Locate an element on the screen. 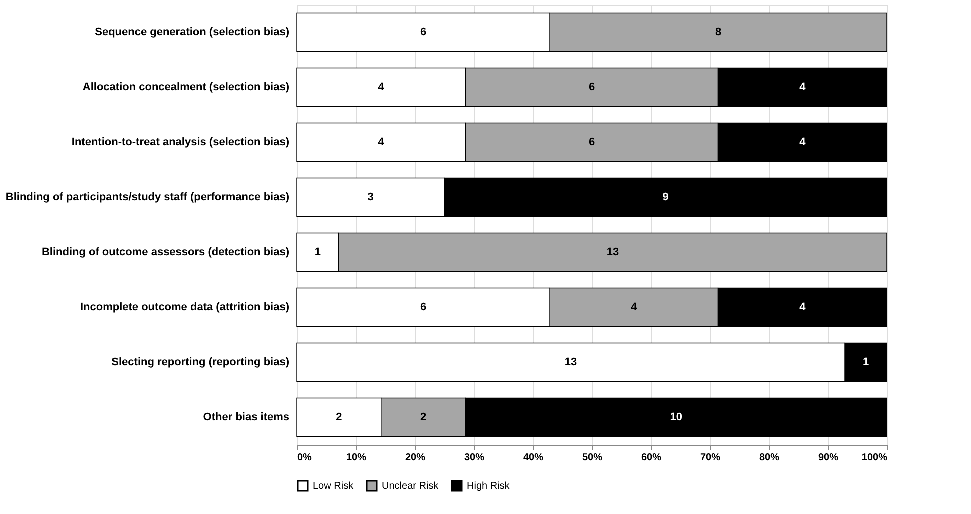  y-tick-label: Allocation concealment (selection bias) is located at coordinates (186, 88).